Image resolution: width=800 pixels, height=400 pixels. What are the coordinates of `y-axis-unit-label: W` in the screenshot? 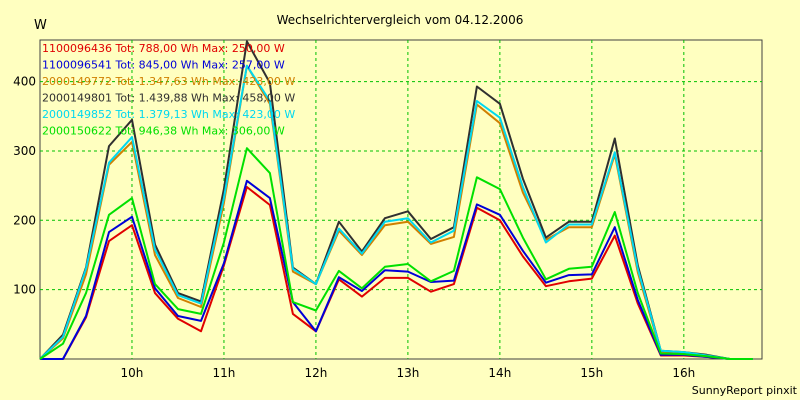 It's located at (40, 25).